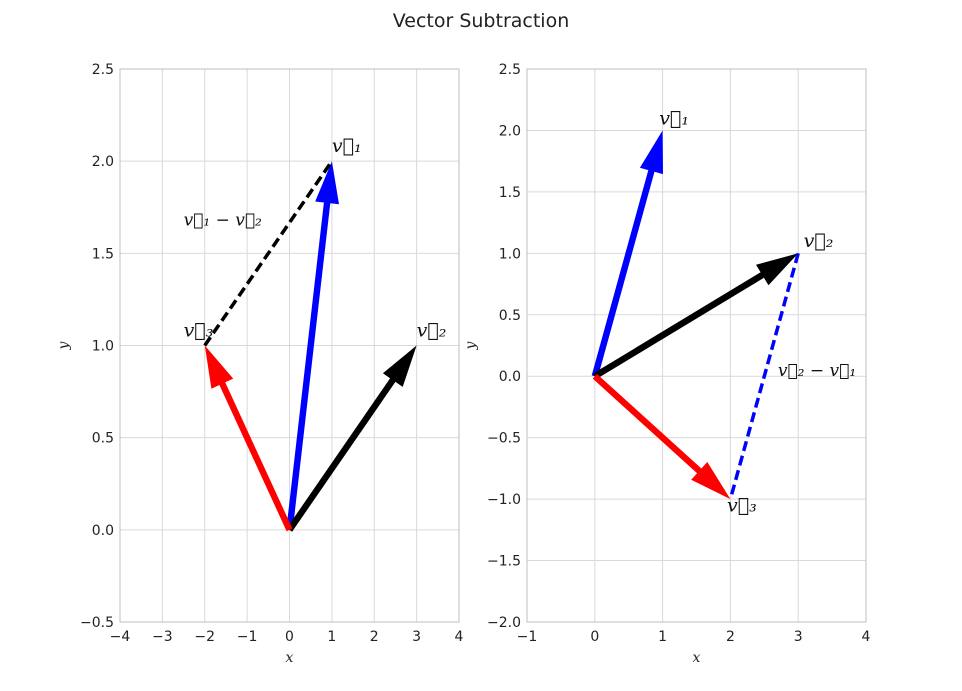  What do you see at coordinates (162, 637) in the screenshot?
I see `x-tick-label: −3` at bounding box center [162, 637].